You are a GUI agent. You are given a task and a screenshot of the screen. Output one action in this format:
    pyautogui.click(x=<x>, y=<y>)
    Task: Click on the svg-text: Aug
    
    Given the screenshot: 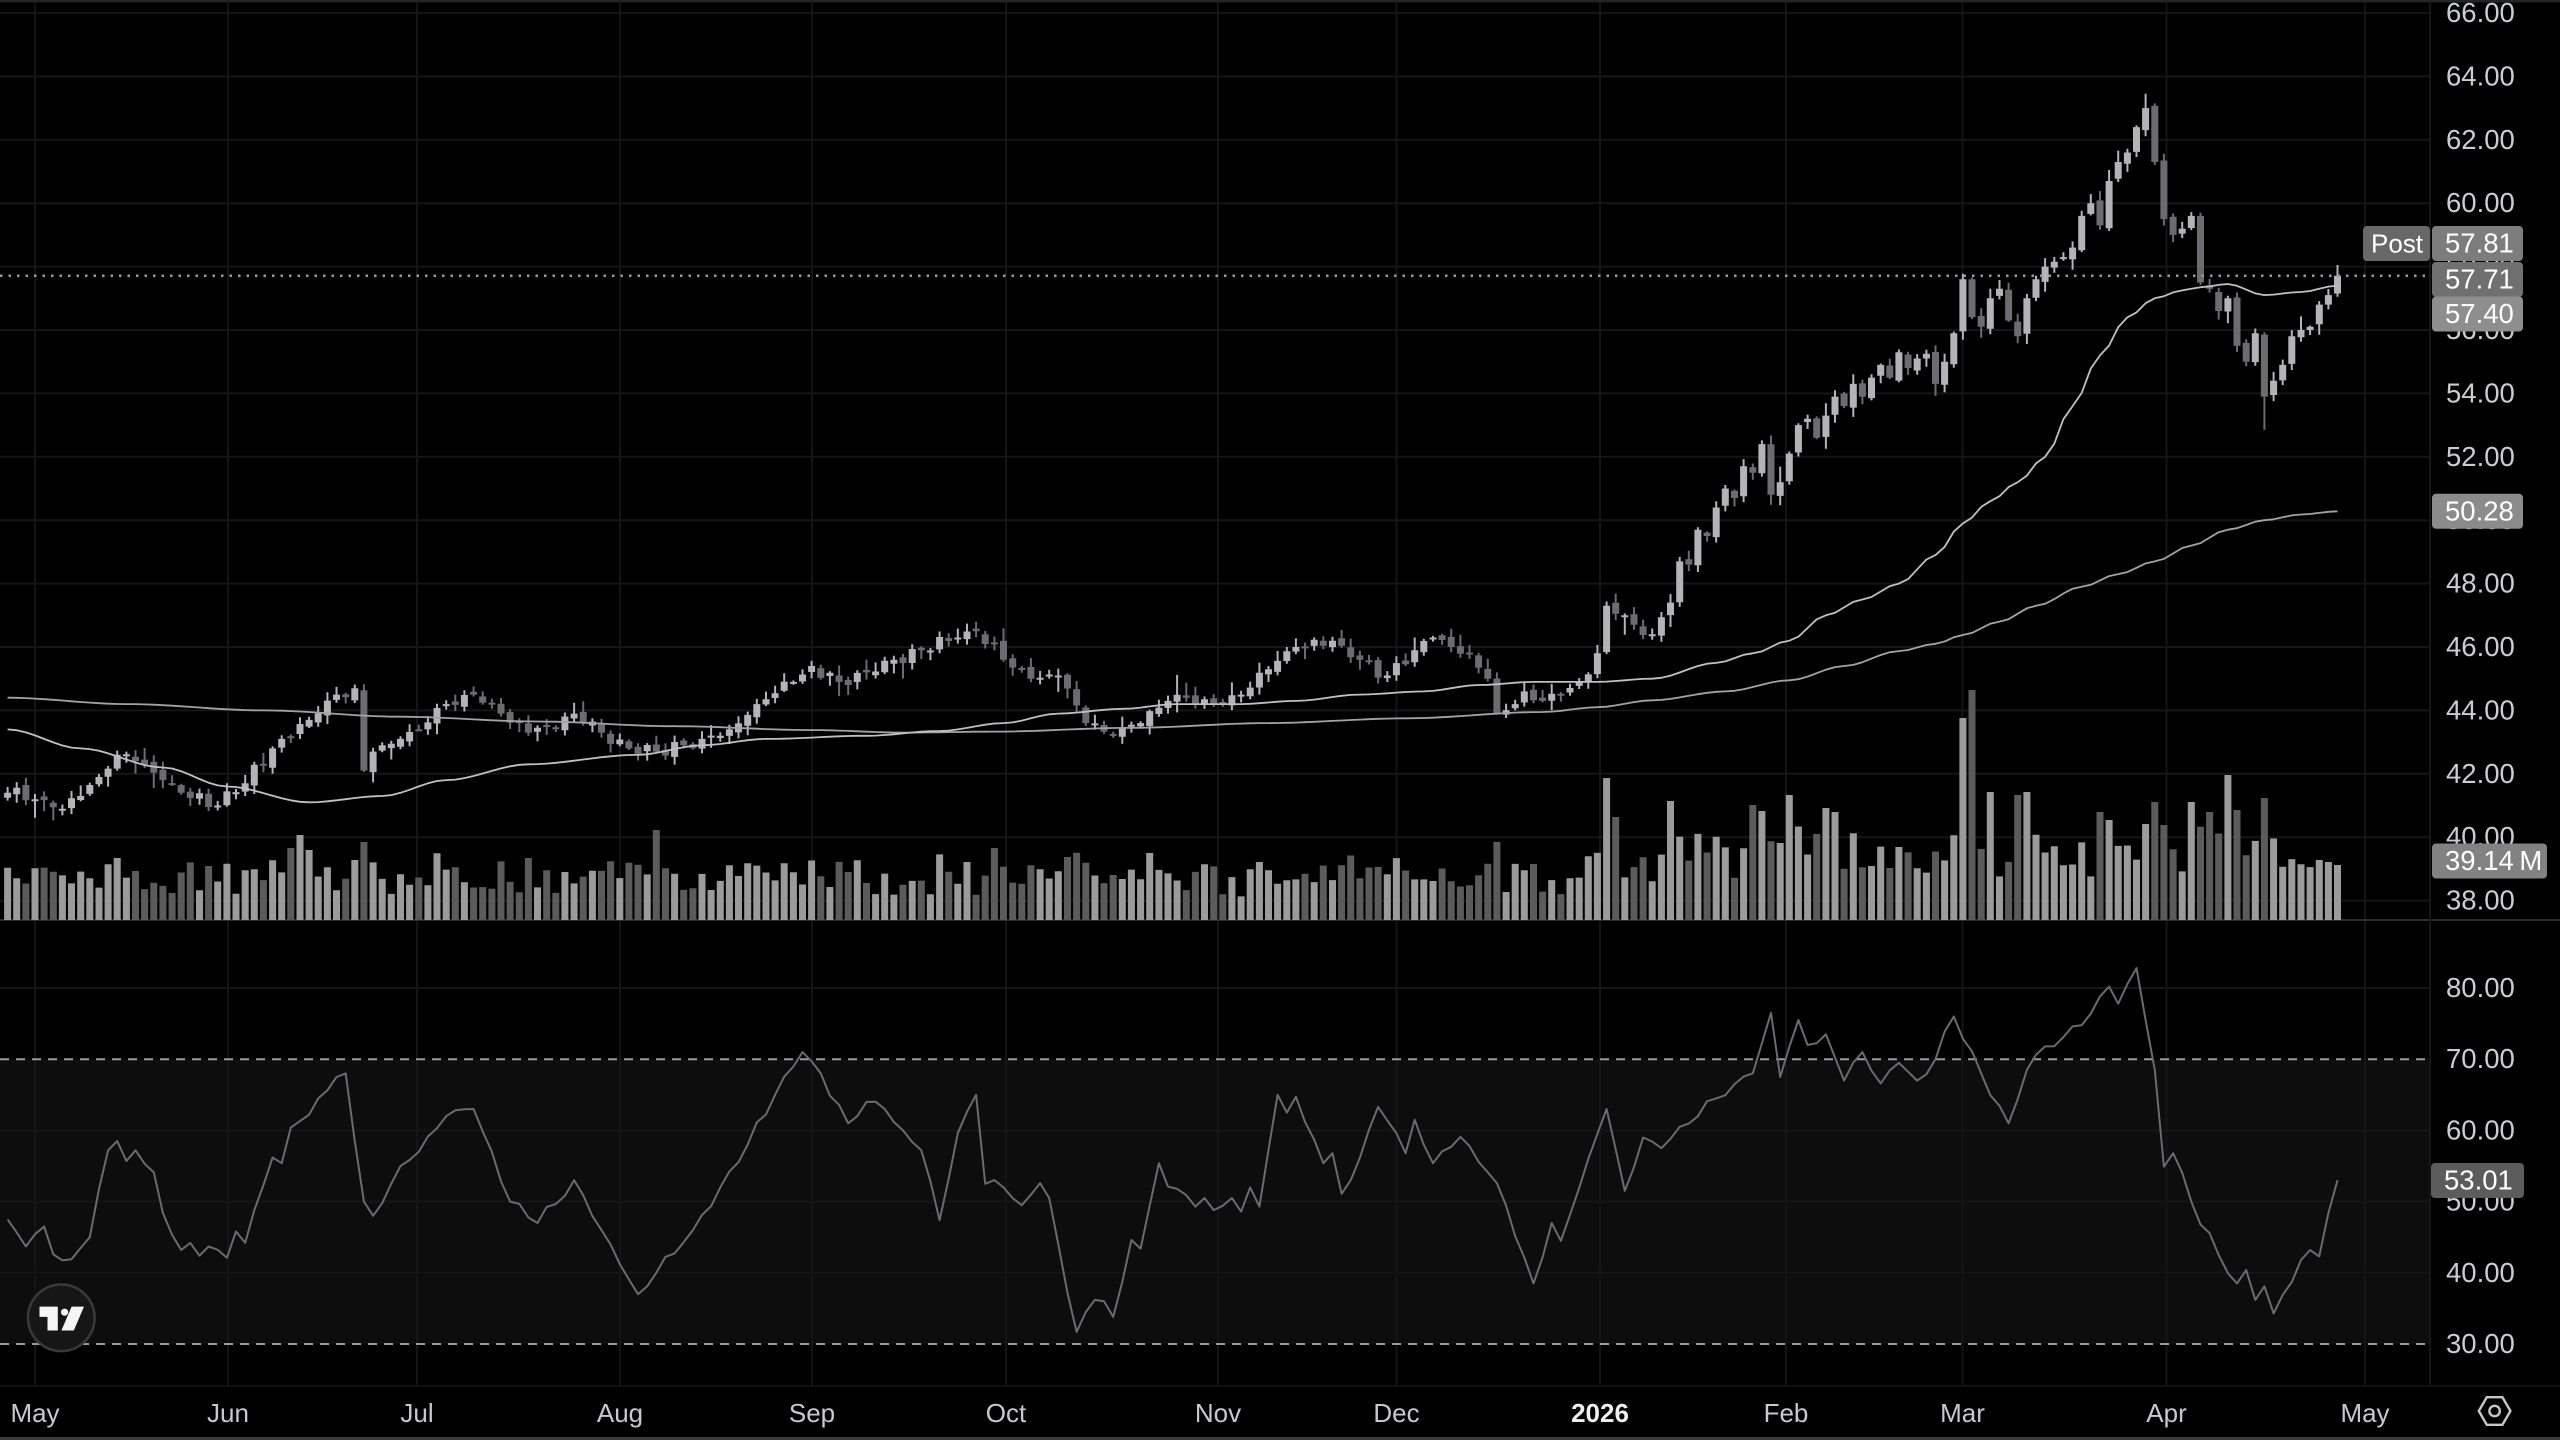 What is the action you would take?
    pyautogui.click(x=620, y=1413)
    